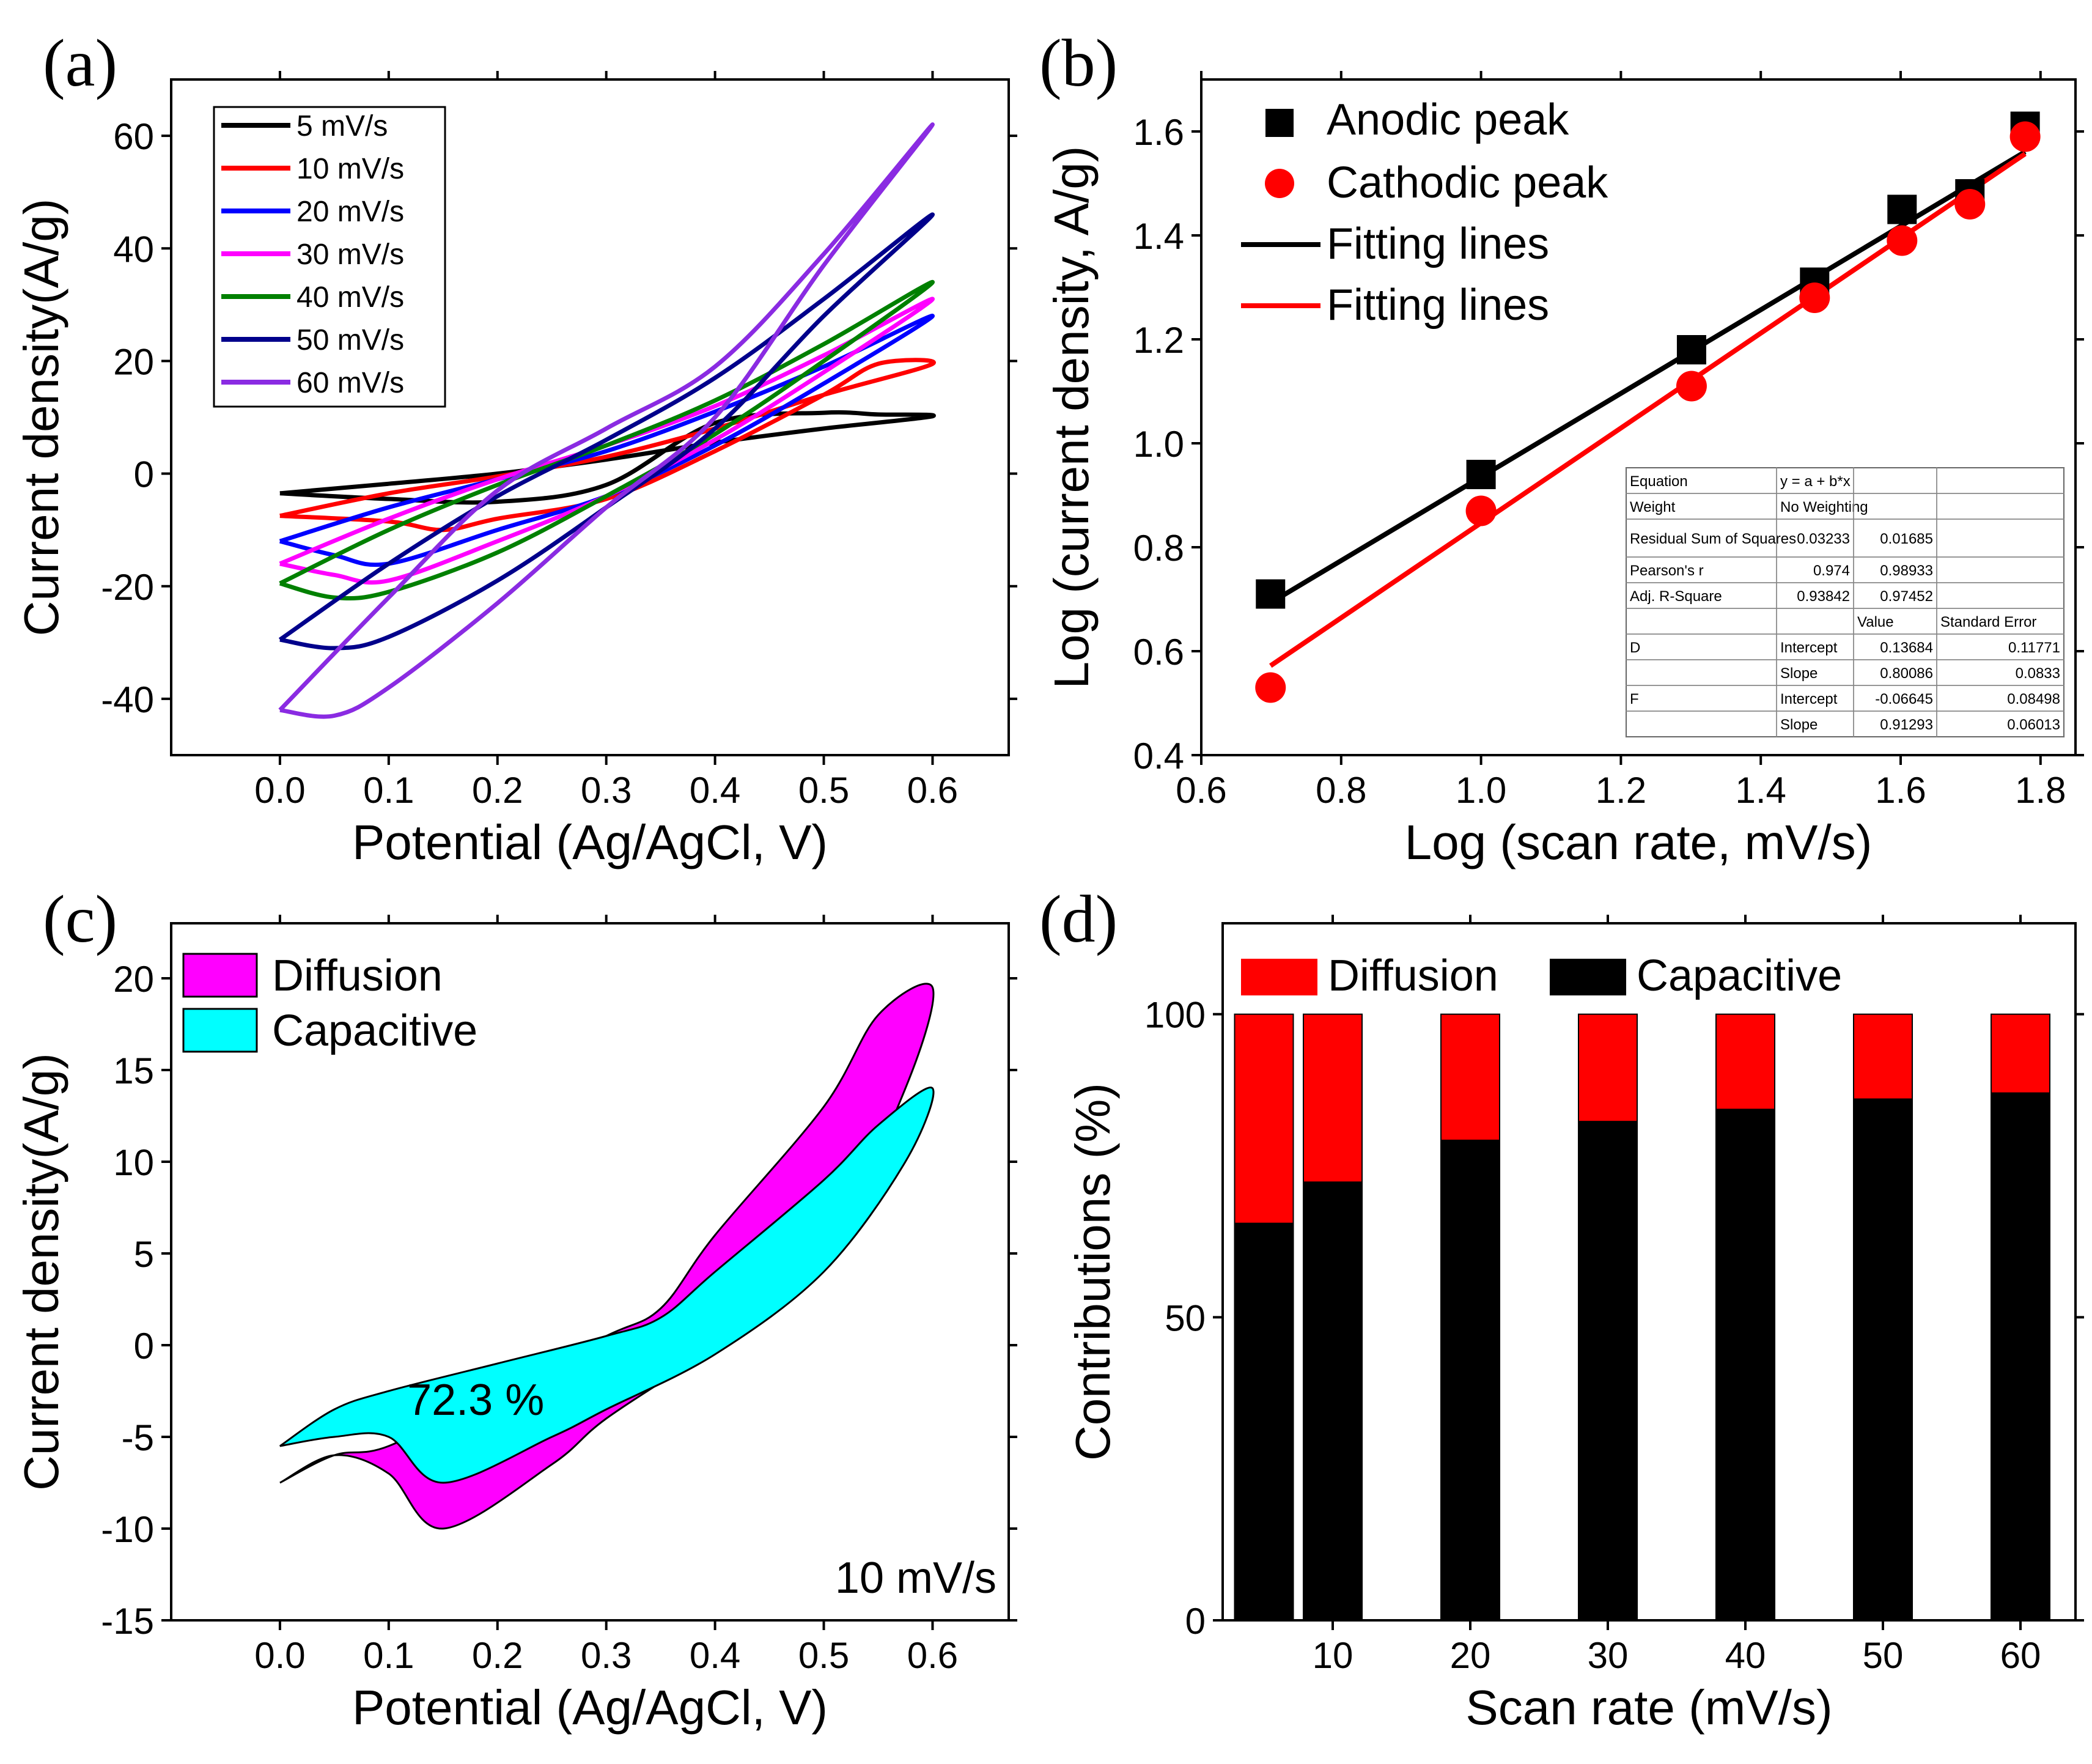 The height and width of the screenshot is (1764, 2092). Describe the element at coordinates (1824, 507) in the screenshot. I see `fit-table-text: No Weighting` at that location.